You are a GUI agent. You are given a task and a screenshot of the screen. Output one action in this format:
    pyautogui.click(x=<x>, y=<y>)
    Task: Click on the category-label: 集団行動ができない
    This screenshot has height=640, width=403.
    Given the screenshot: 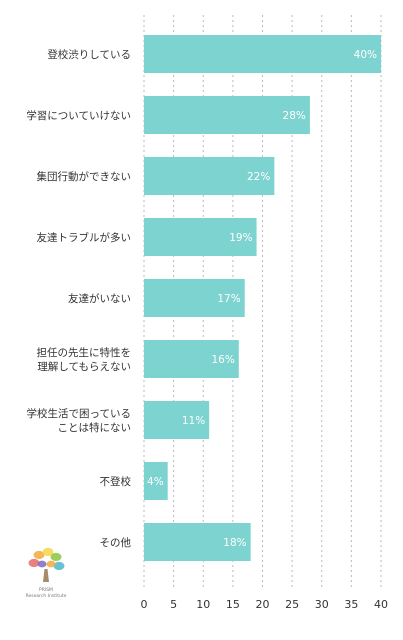 What is the action you would take?
    pyautogui.click(x=84, y=176)
    